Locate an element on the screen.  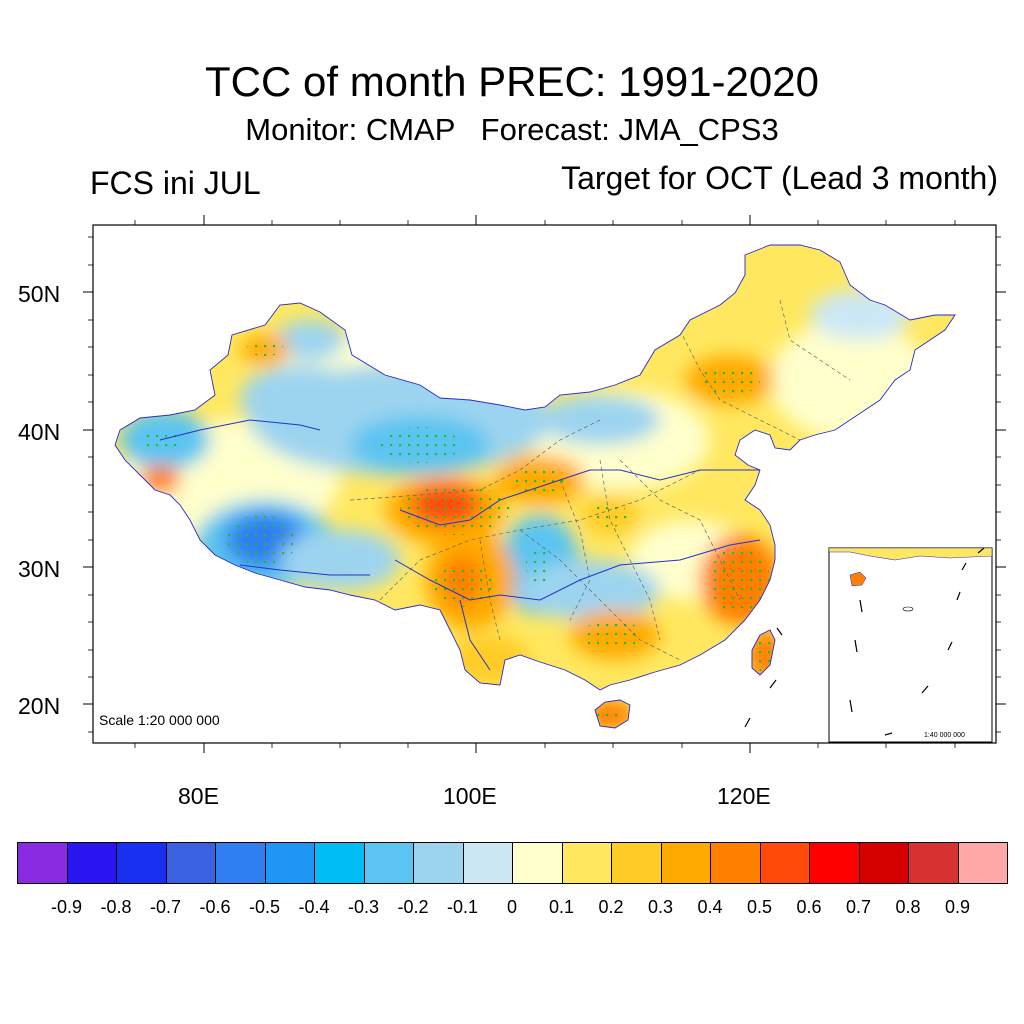
colorbar-tick-label: 0.7 is located at coordinates (858, 907).